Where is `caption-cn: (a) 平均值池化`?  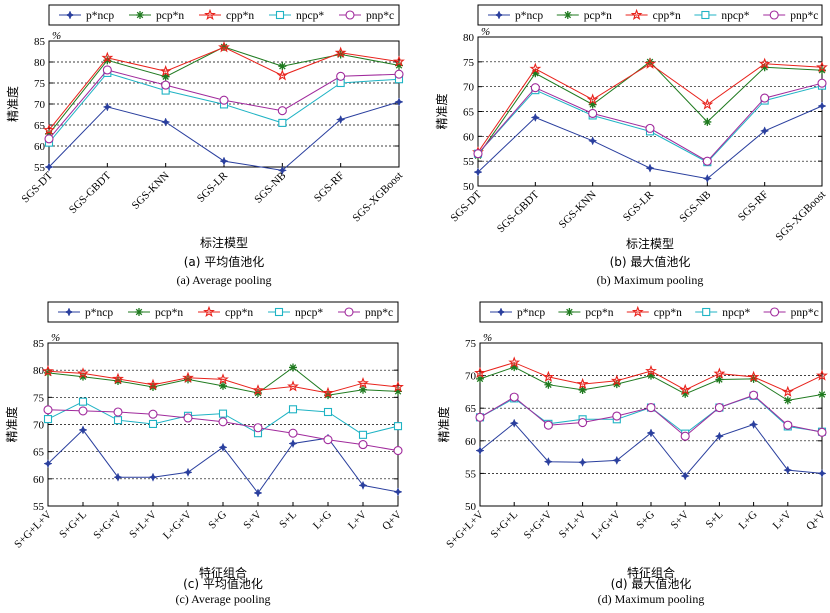 caption-cn: (a) 平均值池化 is located at coordinates (224, 261).